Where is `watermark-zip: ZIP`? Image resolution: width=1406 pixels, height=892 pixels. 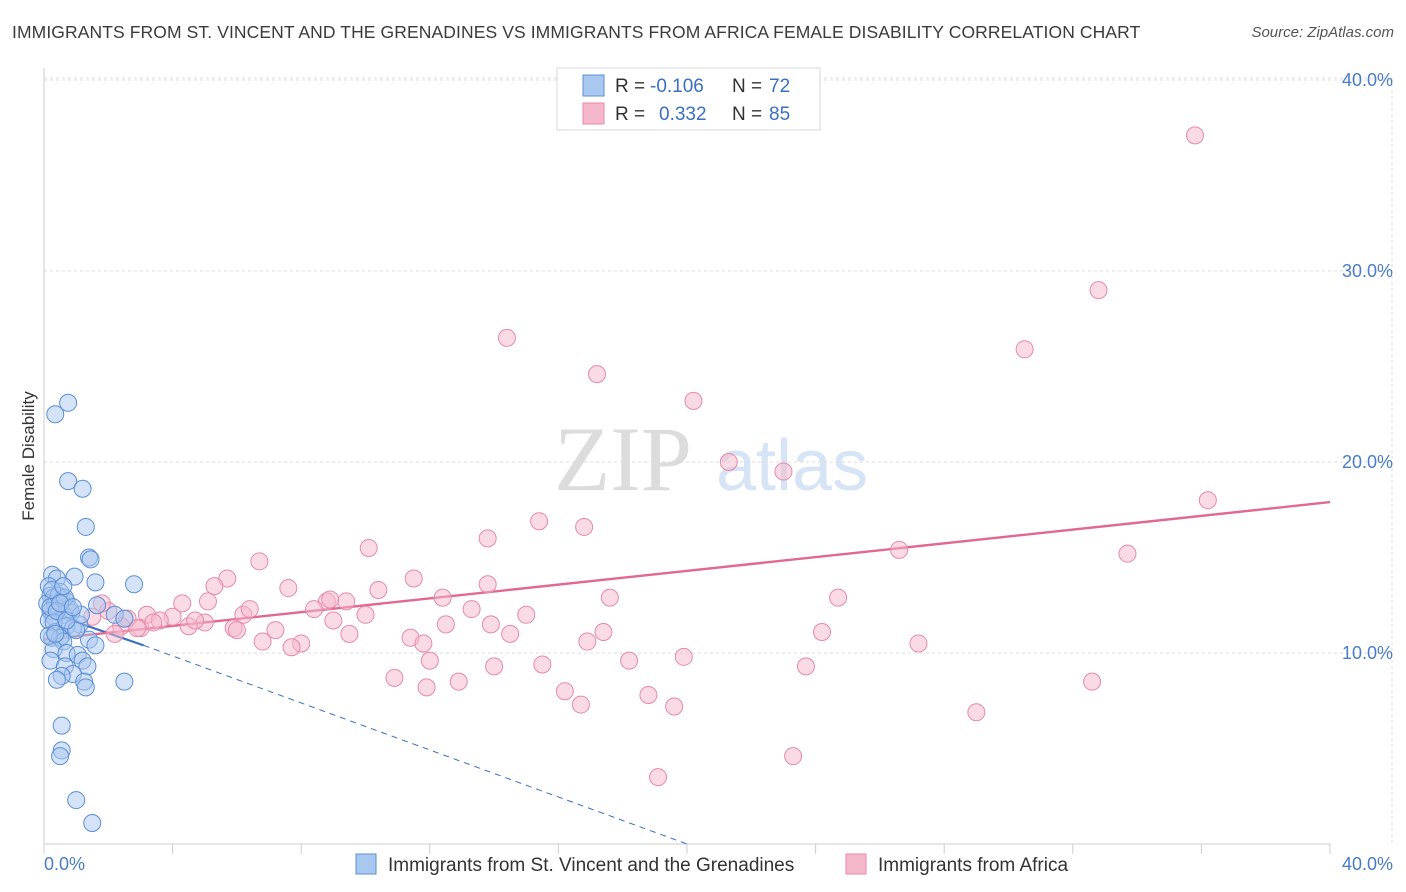
watermark-zip: ZIP is located at coordinates (623, 459).